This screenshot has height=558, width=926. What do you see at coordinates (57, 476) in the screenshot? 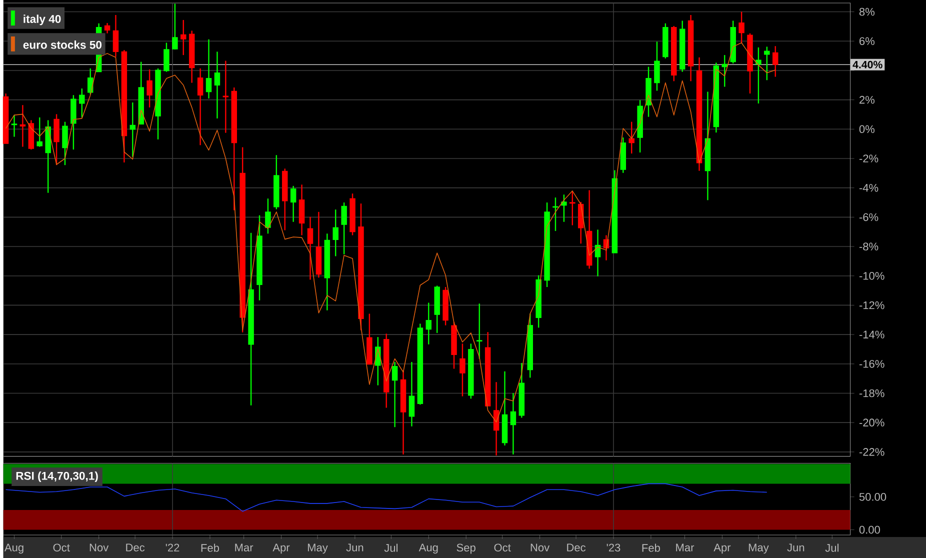
I see `text: RSI (14,70,30,1)` at bounding box center [57, 476].